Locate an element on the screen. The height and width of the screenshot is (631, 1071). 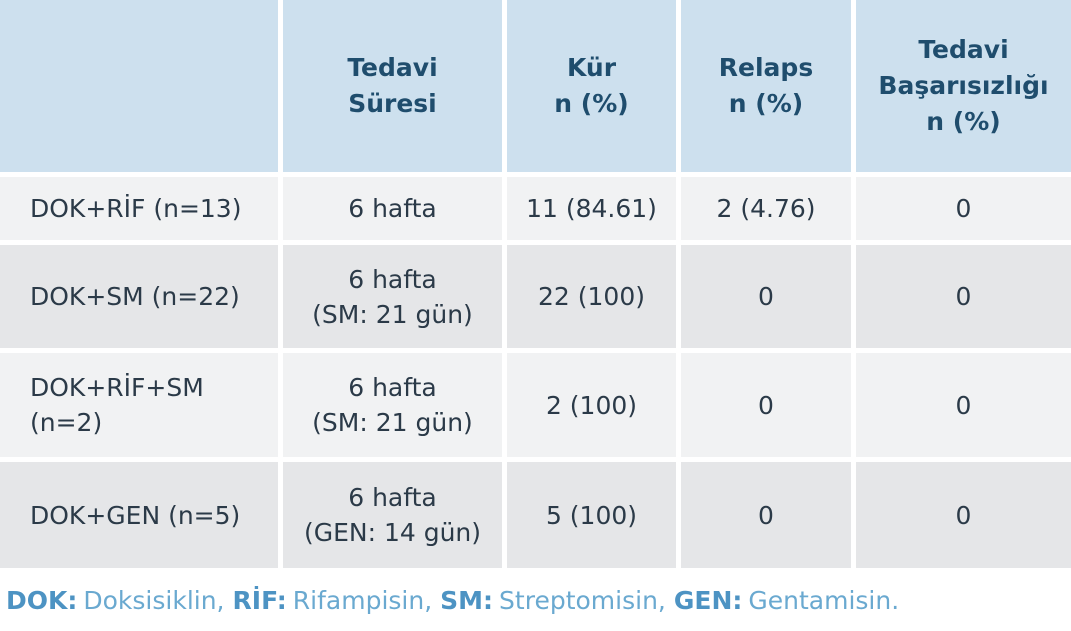
header-cell: Kür n (%) is located at coordinates (591, 86).